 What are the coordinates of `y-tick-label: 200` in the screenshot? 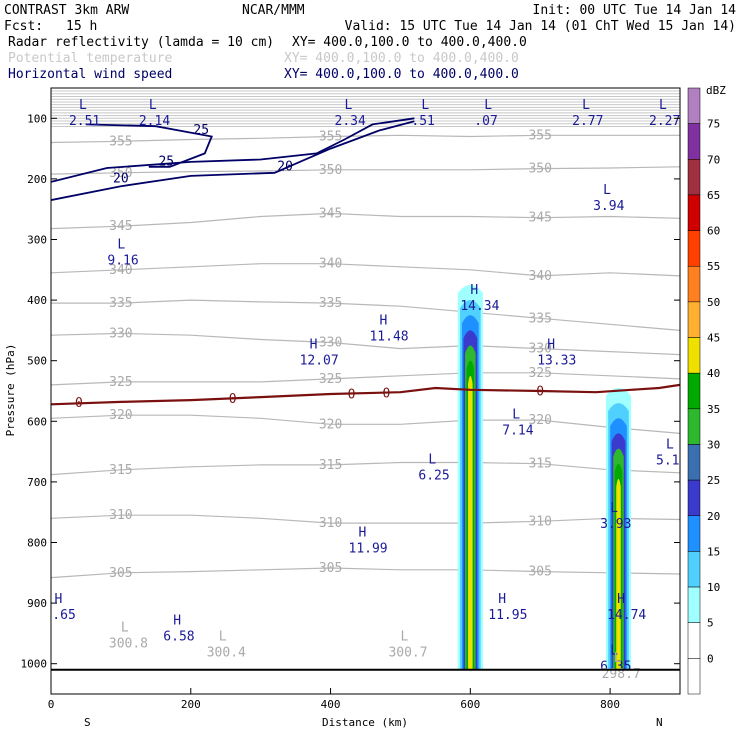 It's located at (37, 179).